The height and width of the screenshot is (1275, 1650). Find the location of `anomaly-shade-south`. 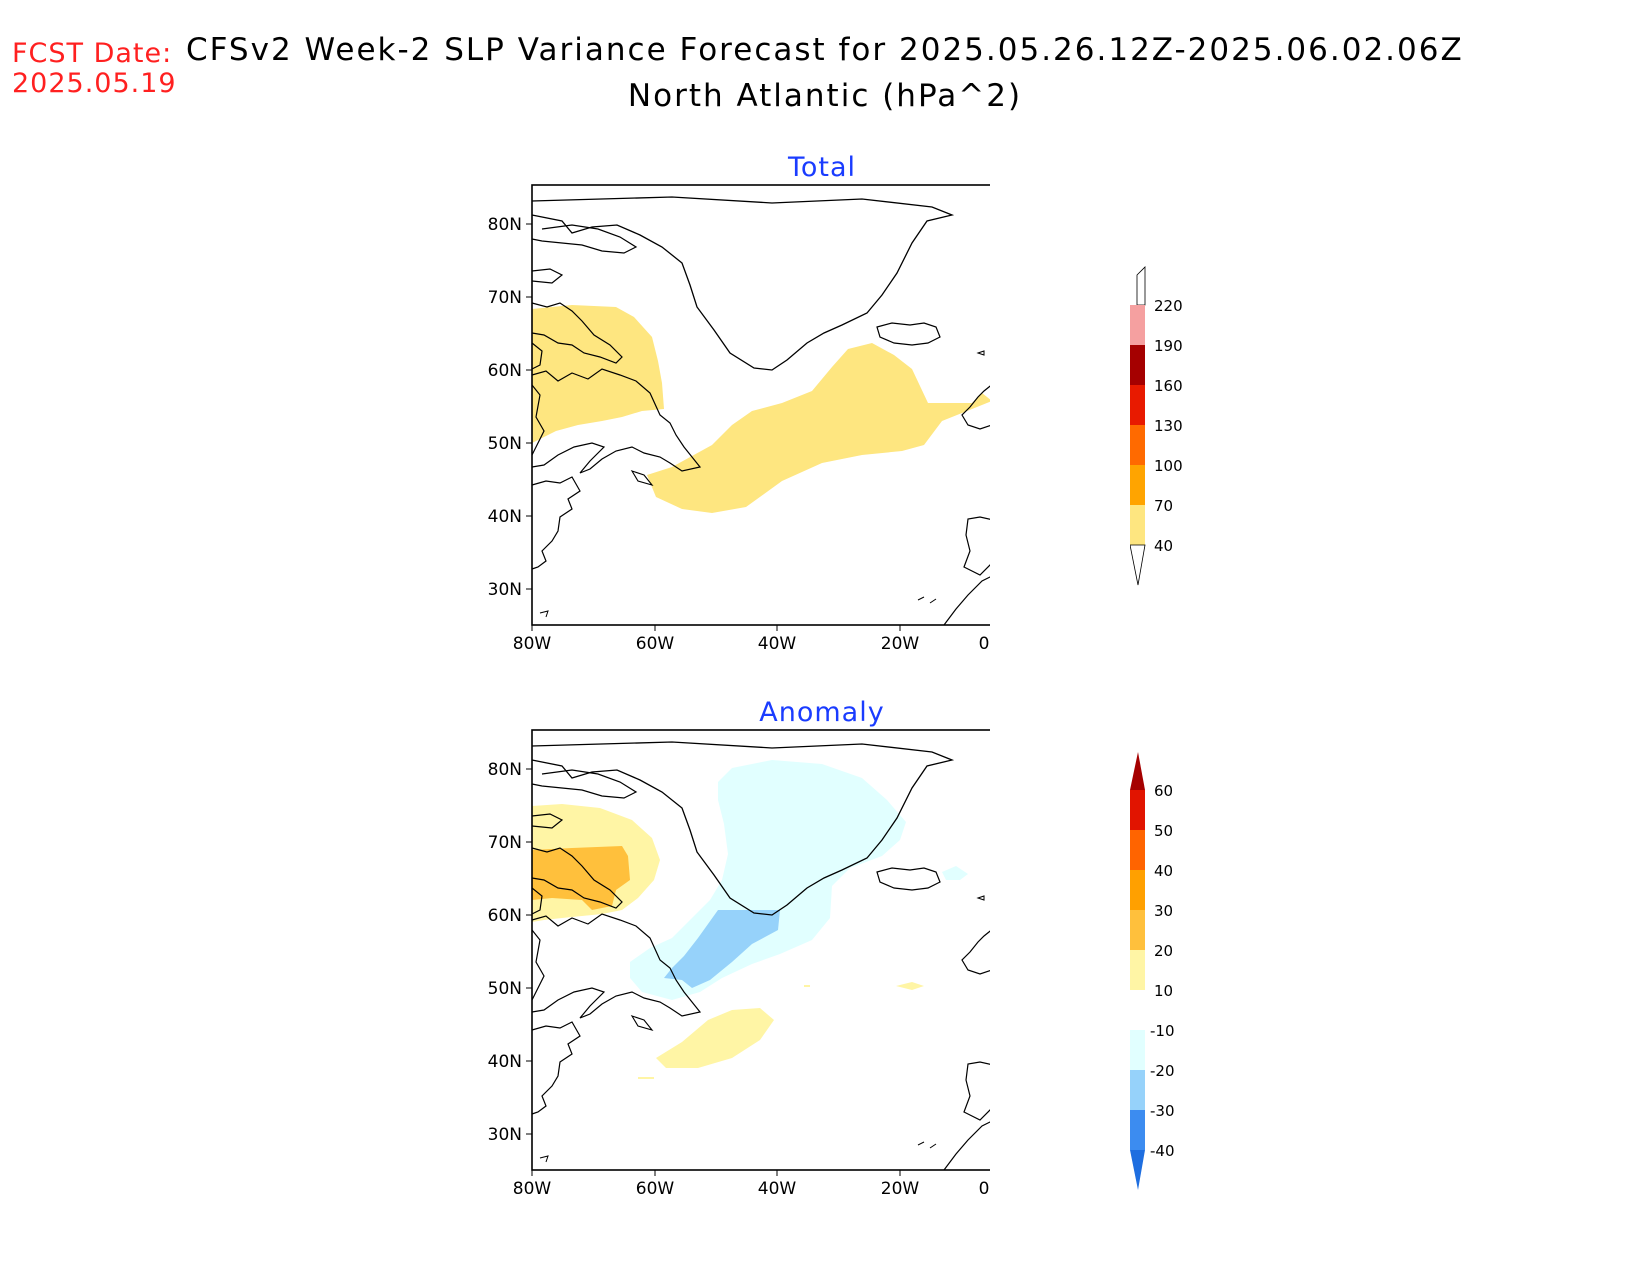

anomaly-shade-south is located at coordinates (715, 1038).